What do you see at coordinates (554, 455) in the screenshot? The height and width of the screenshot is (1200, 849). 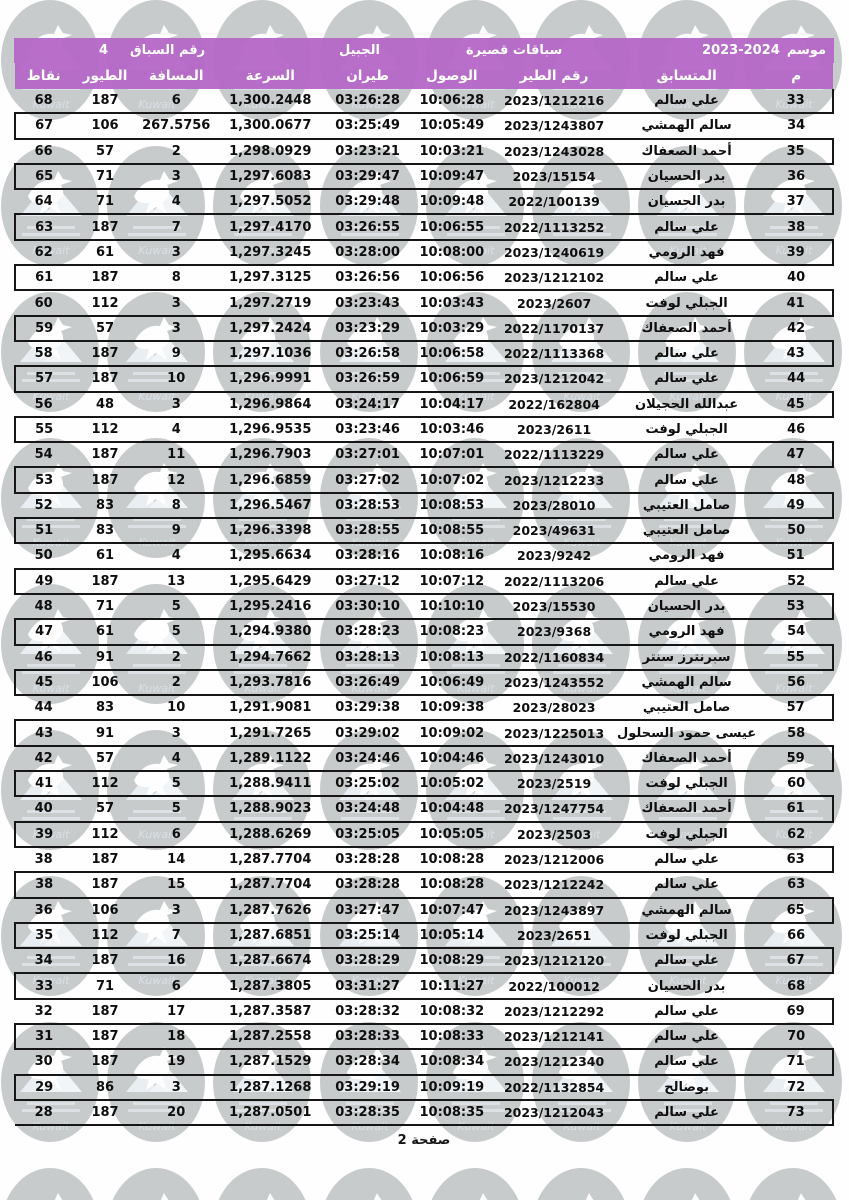 I see `cell-bird-no: 2022/1113229` at bounding box center [554, 455].